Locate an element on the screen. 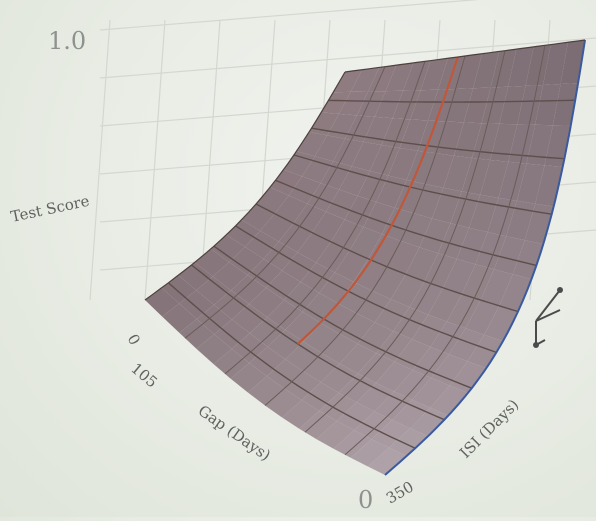 This screenshot has width=596, height=521. corner-label: 0 is located at coordinates (365, 500).